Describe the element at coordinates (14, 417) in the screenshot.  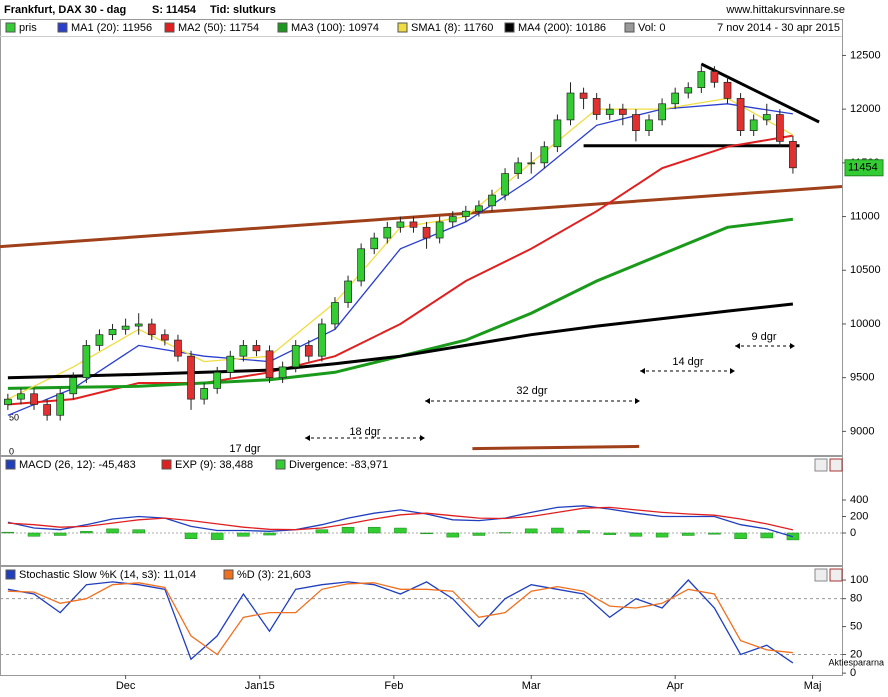
I see `volume-tick-label: 50` at that location.